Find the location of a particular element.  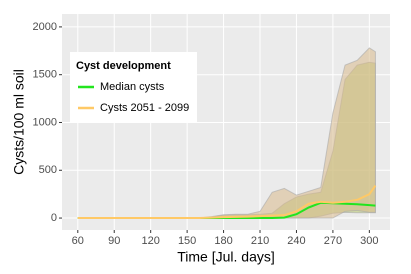

y-tick-label: 1000 is located at coordinates (45, 122).